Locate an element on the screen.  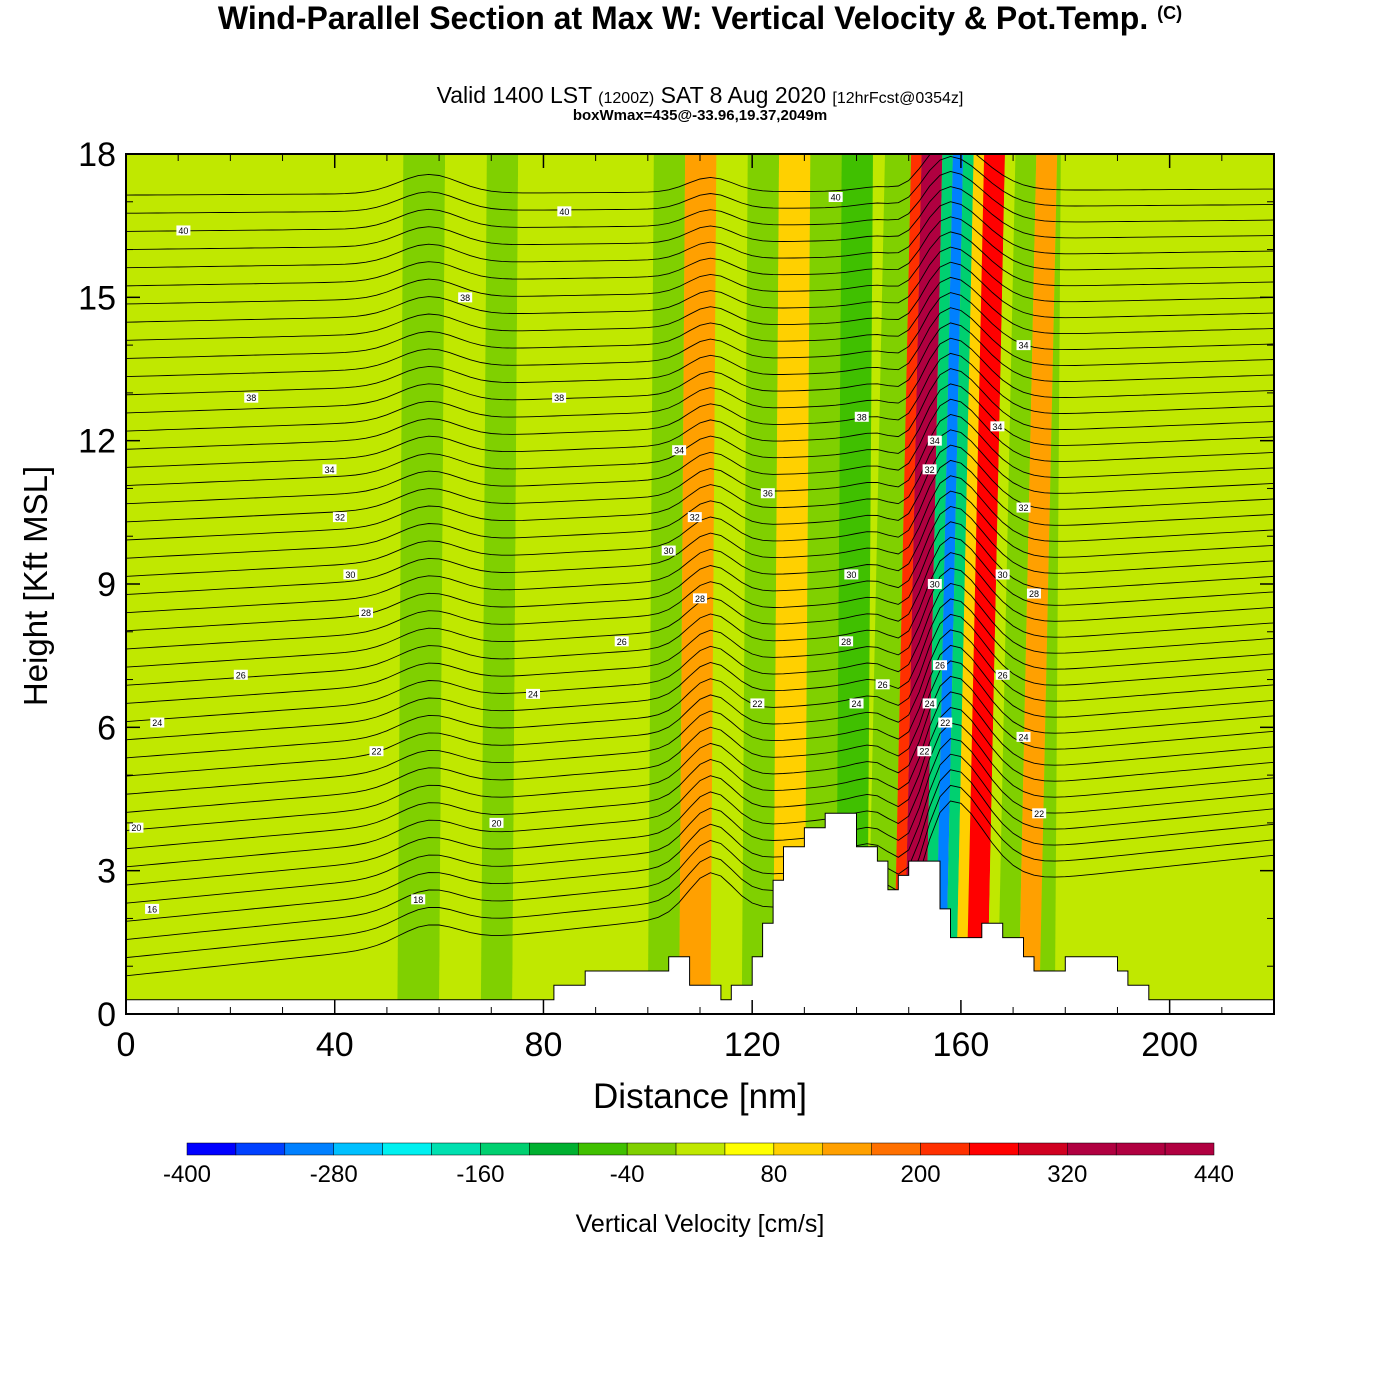
y-tick-label-3: 9 is located at coordinates (106, 585).